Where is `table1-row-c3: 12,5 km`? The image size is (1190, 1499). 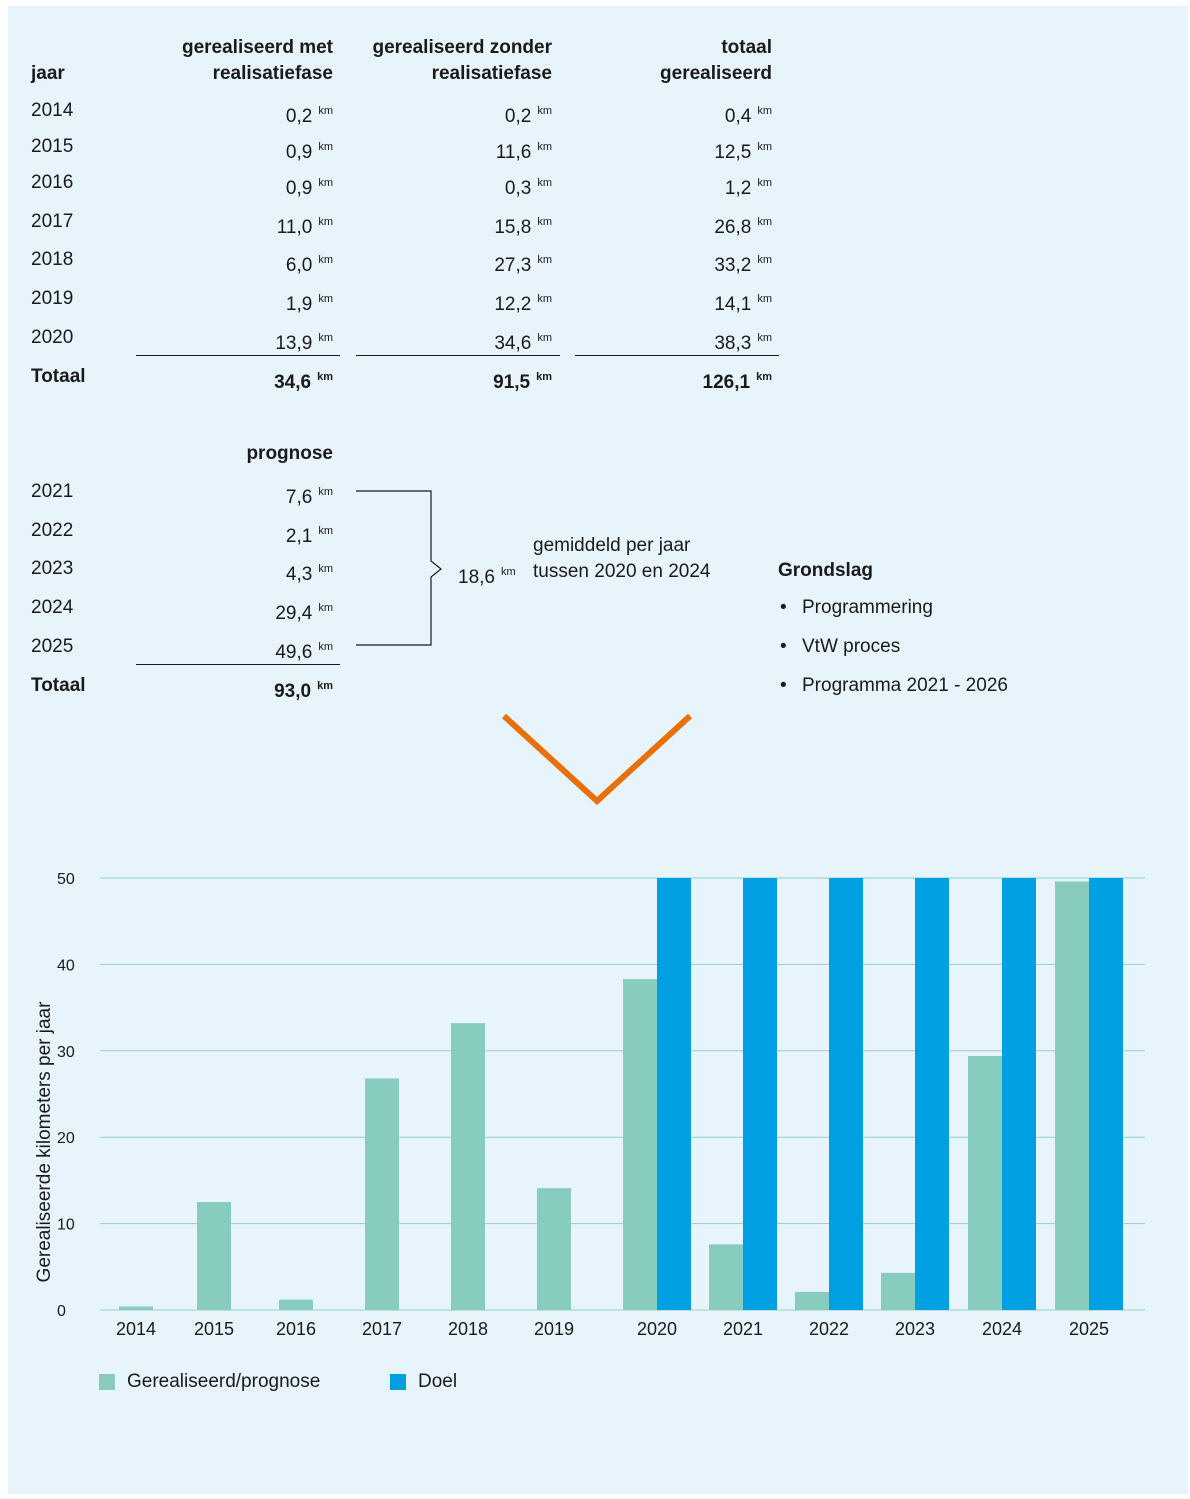
table1-row-c3: 12,5 km is located at coordinates (743, 152).